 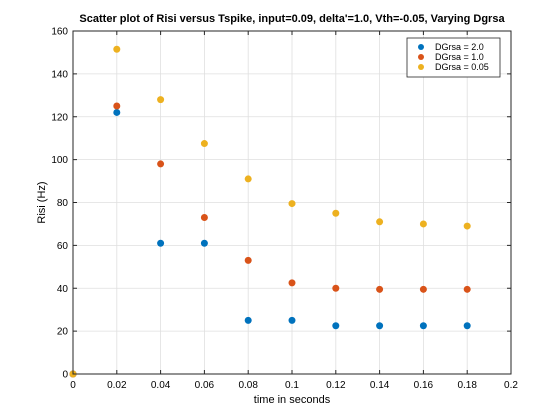 I want to click on x-tick-label: 0.2, so click(x=511, y=385).